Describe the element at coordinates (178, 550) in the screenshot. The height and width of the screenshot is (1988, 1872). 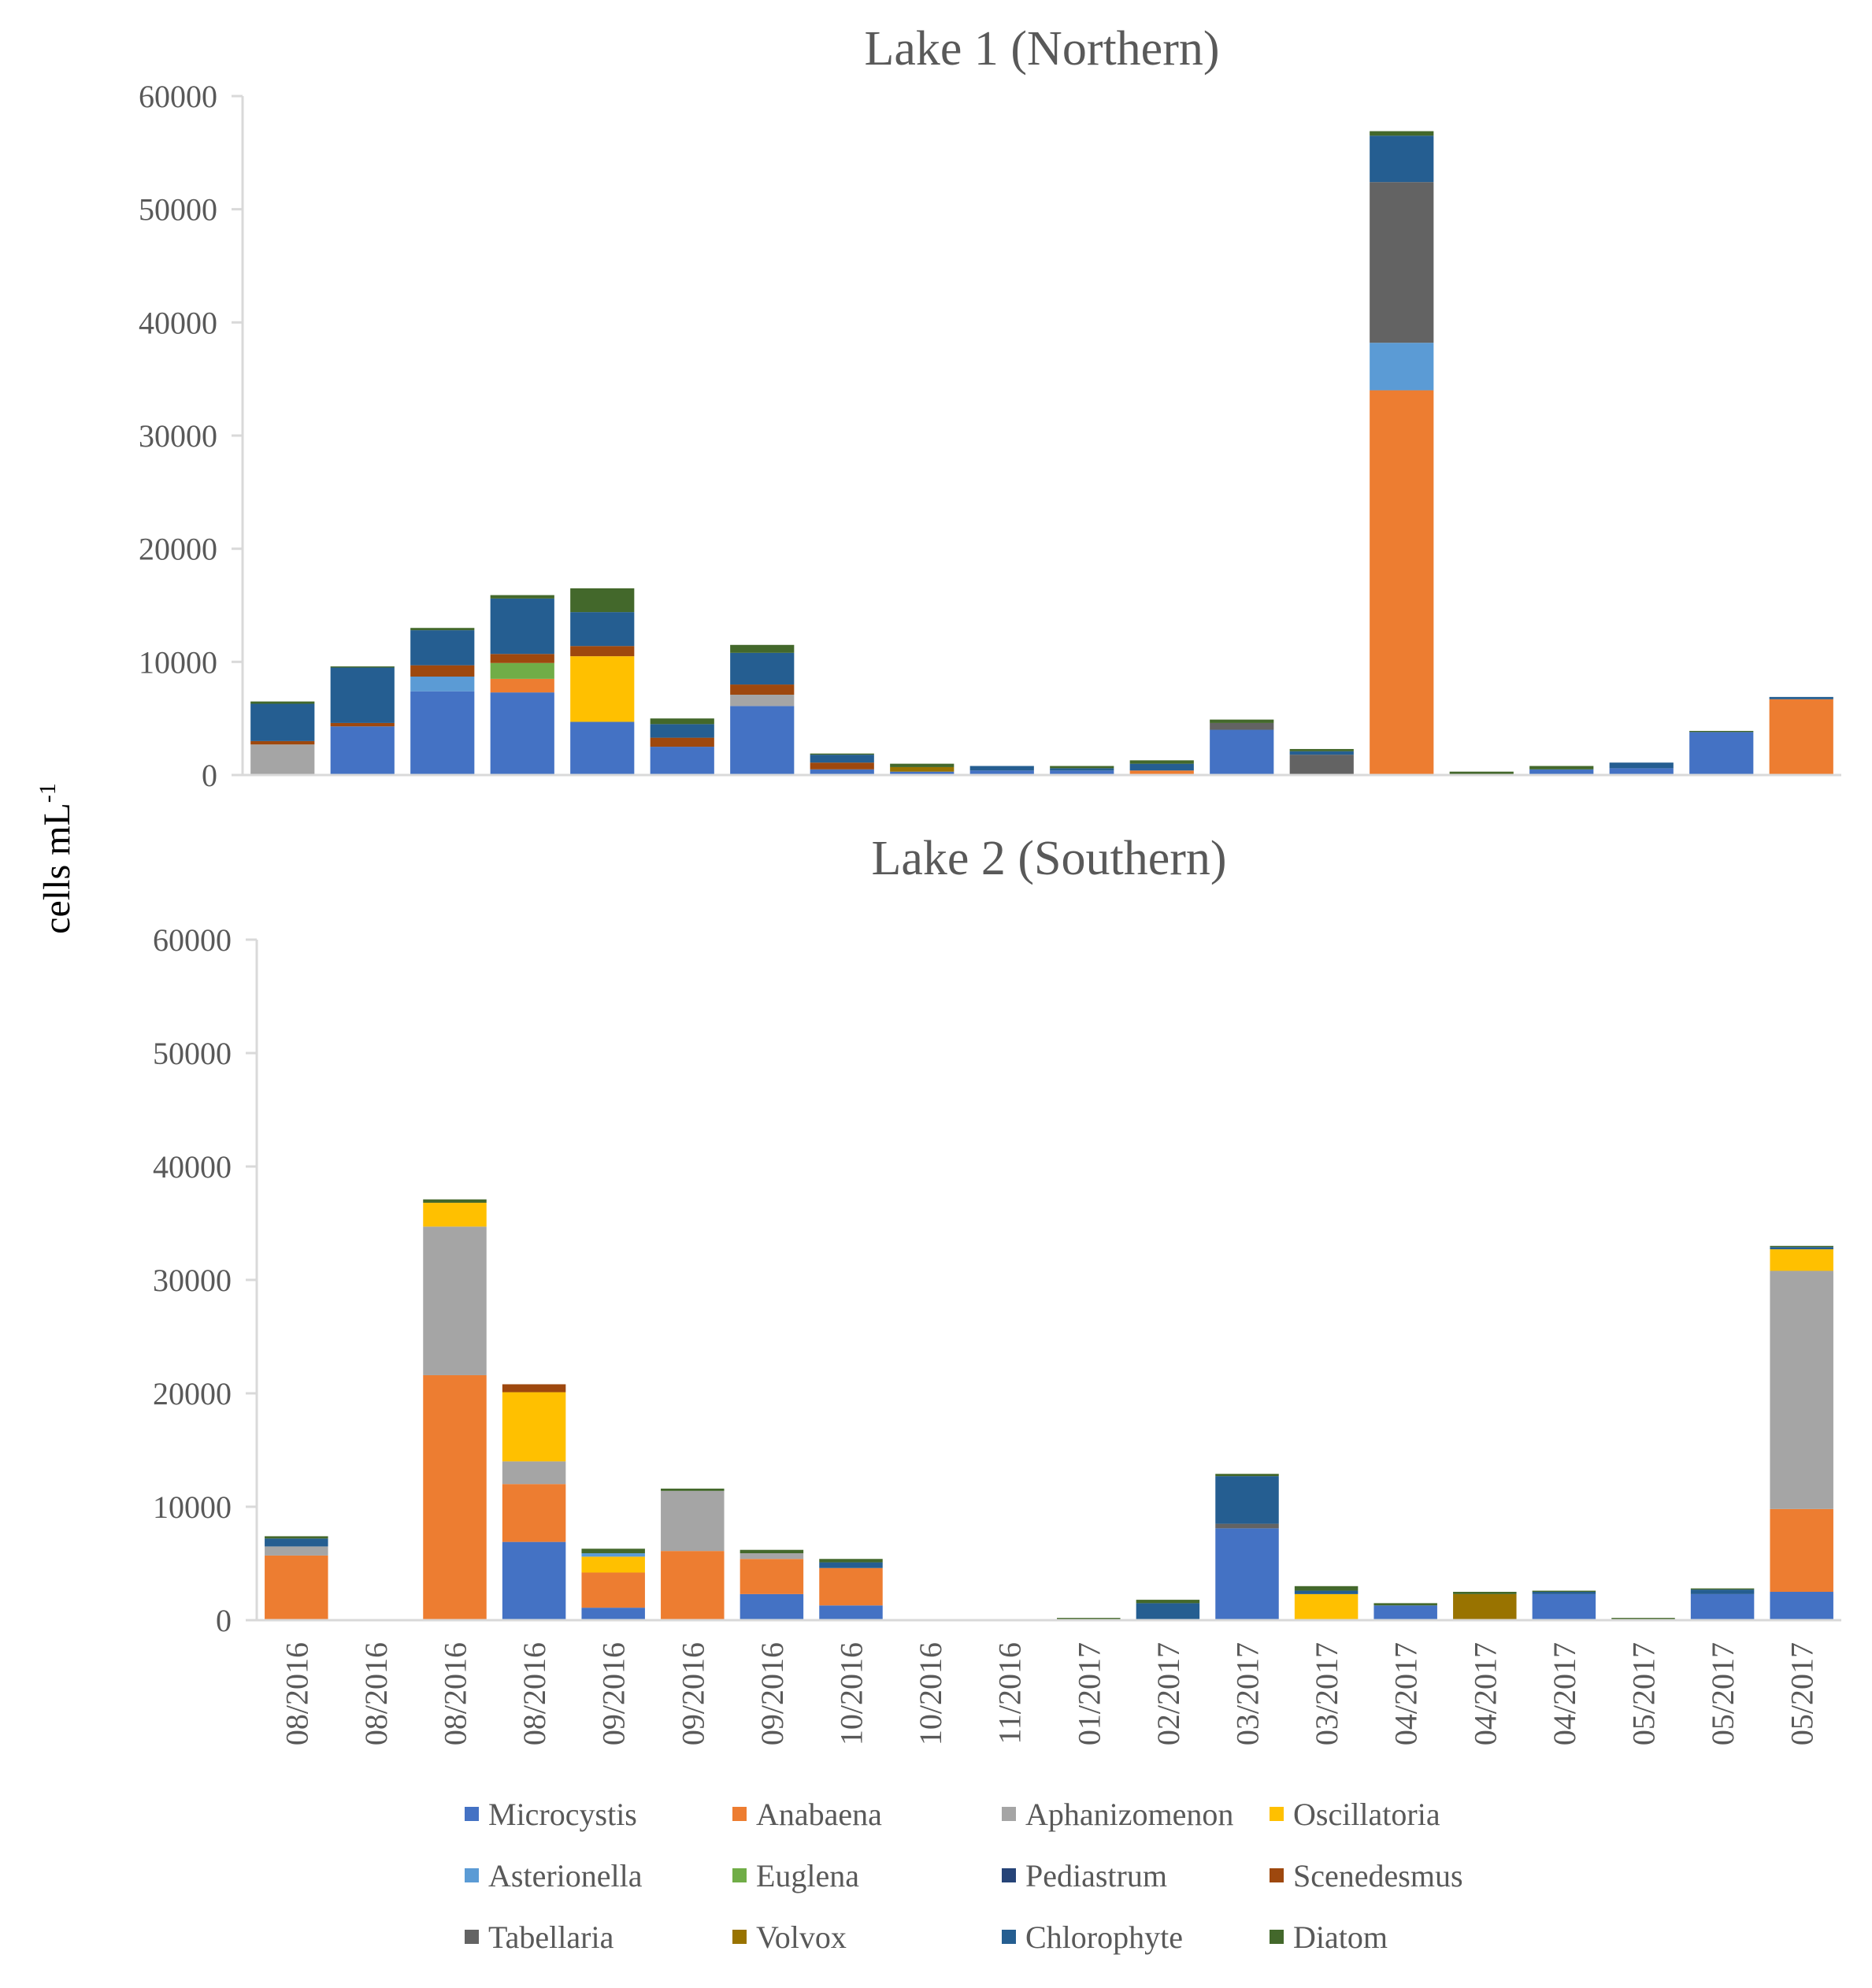
I see `y-tick-label: 20000` at that location.